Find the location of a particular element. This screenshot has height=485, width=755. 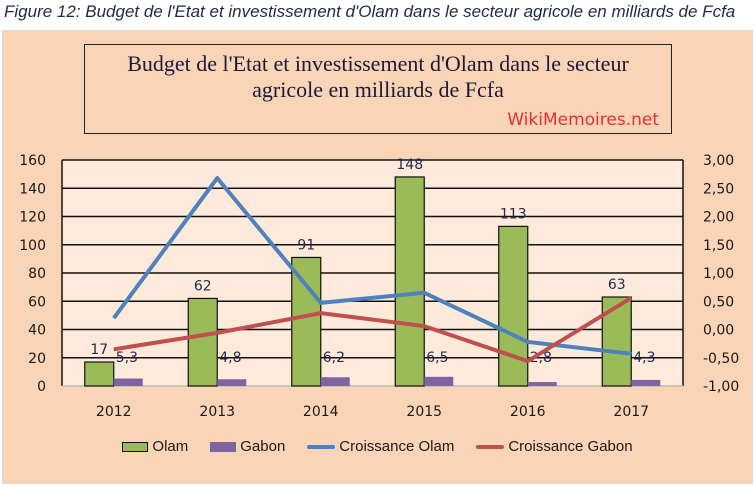

data-label-gabon: 6,2 is located at coordinates (334, 358).